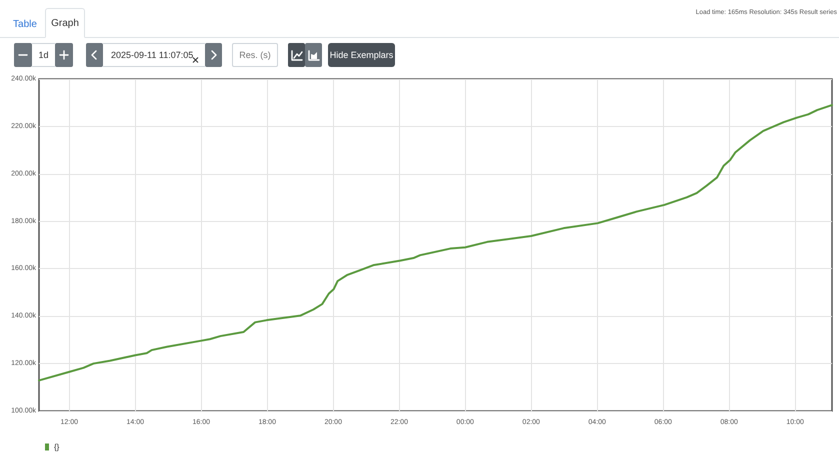  I want to click on text: Graph, so click(65, 23).